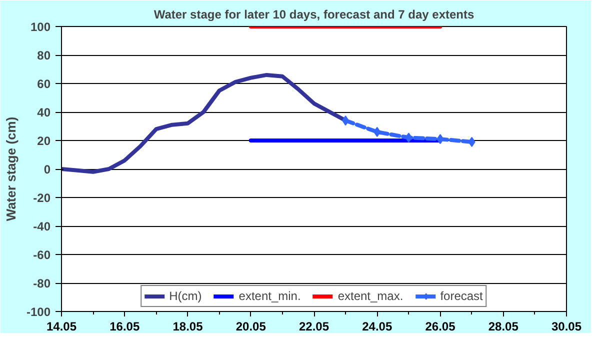 The image size is (600, 343). I want to click on x-tick-label: 18.05, so click(188, 327).